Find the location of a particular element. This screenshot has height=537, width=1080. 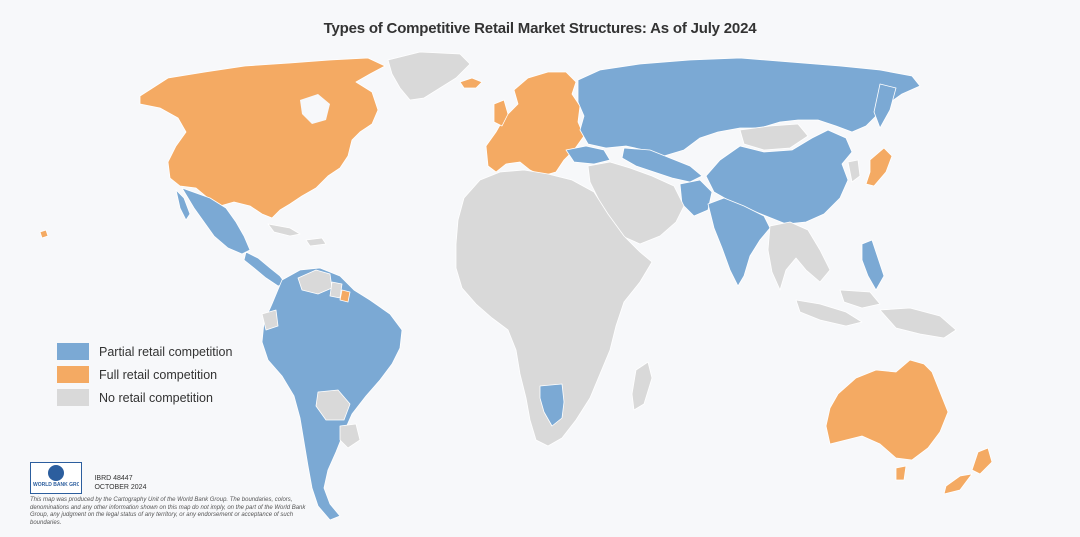

region-bolivia is located at coordinates (333, 405).